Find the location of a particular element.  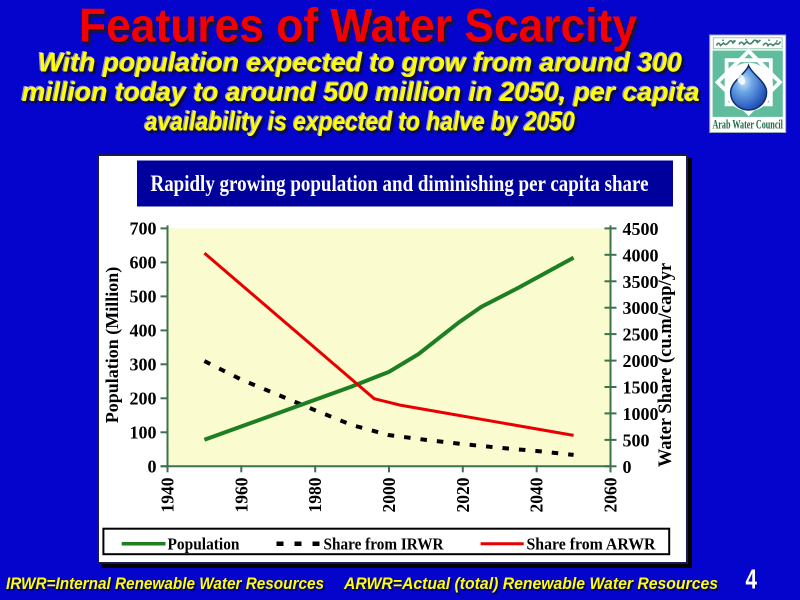

svg-text: Arab Water Council is located at coordinates (747, 124).